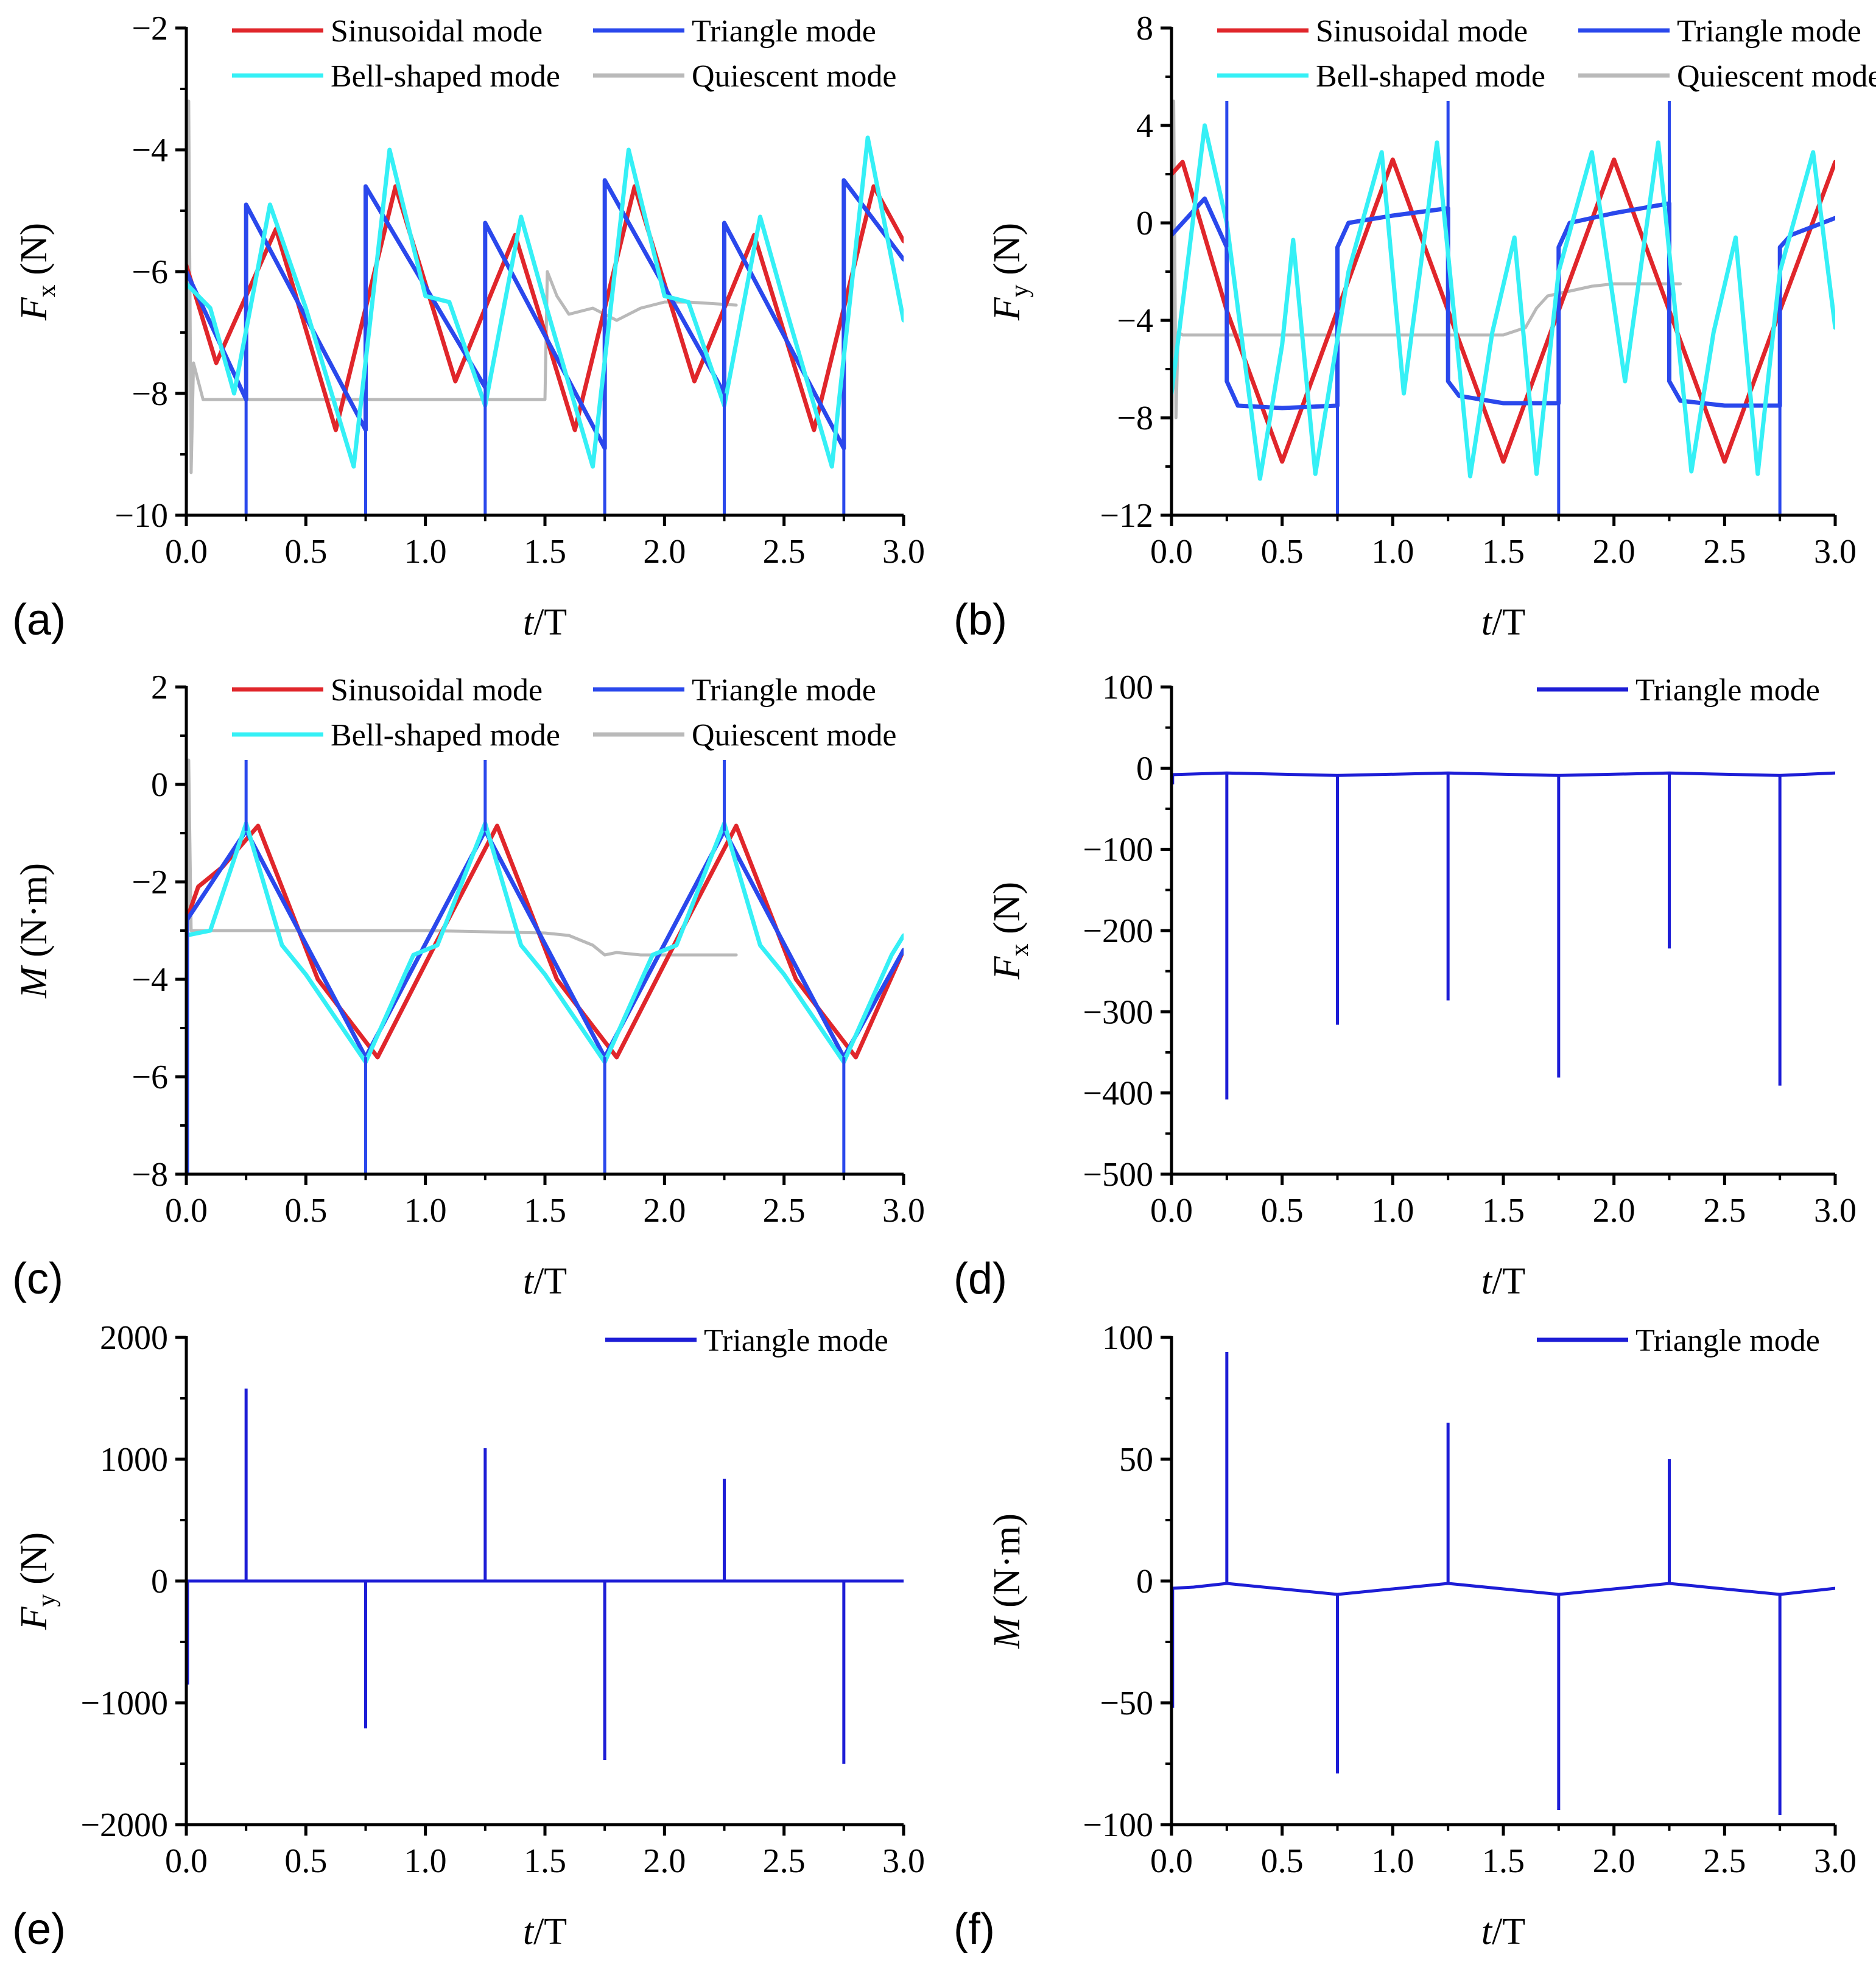 This screenshot has height=1972, width=1876. Describe the element at coordinates (159, 687) in the screenshot. I see `y-tick-label: 2` at that location.